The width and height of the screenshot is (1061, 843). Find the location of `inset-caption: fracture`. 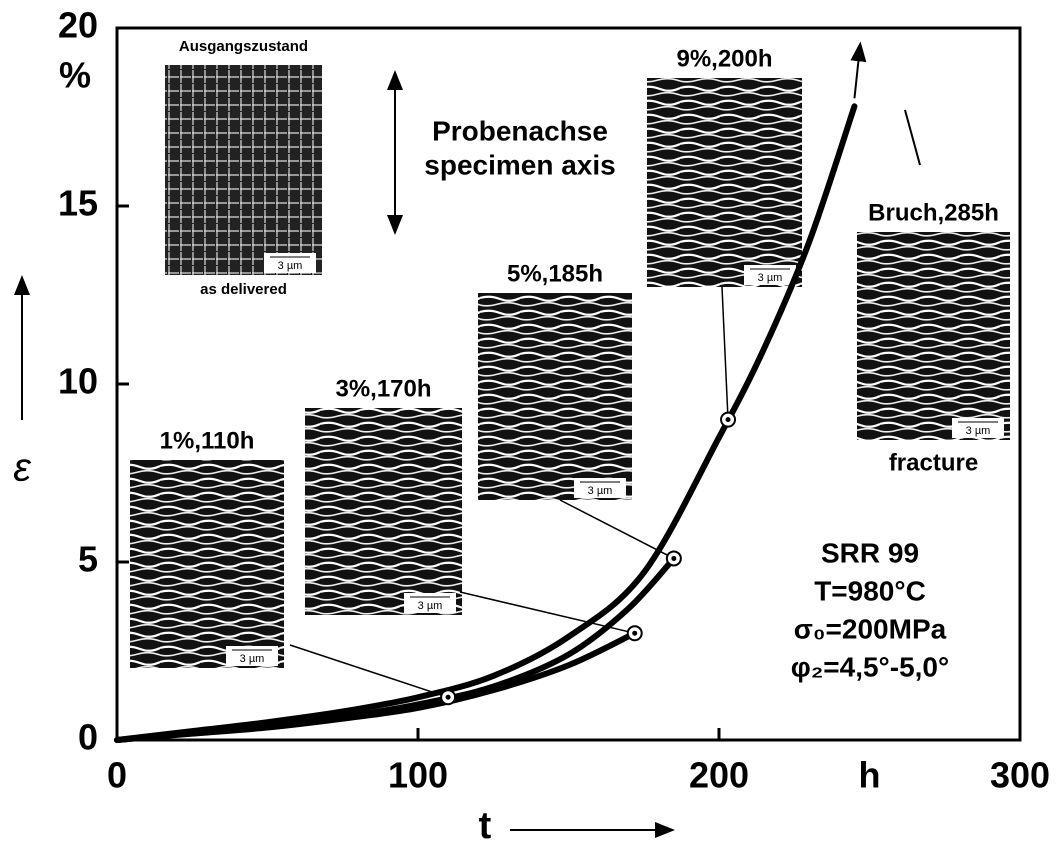

inset-caption: fracture is located at coordinates (933, 462).